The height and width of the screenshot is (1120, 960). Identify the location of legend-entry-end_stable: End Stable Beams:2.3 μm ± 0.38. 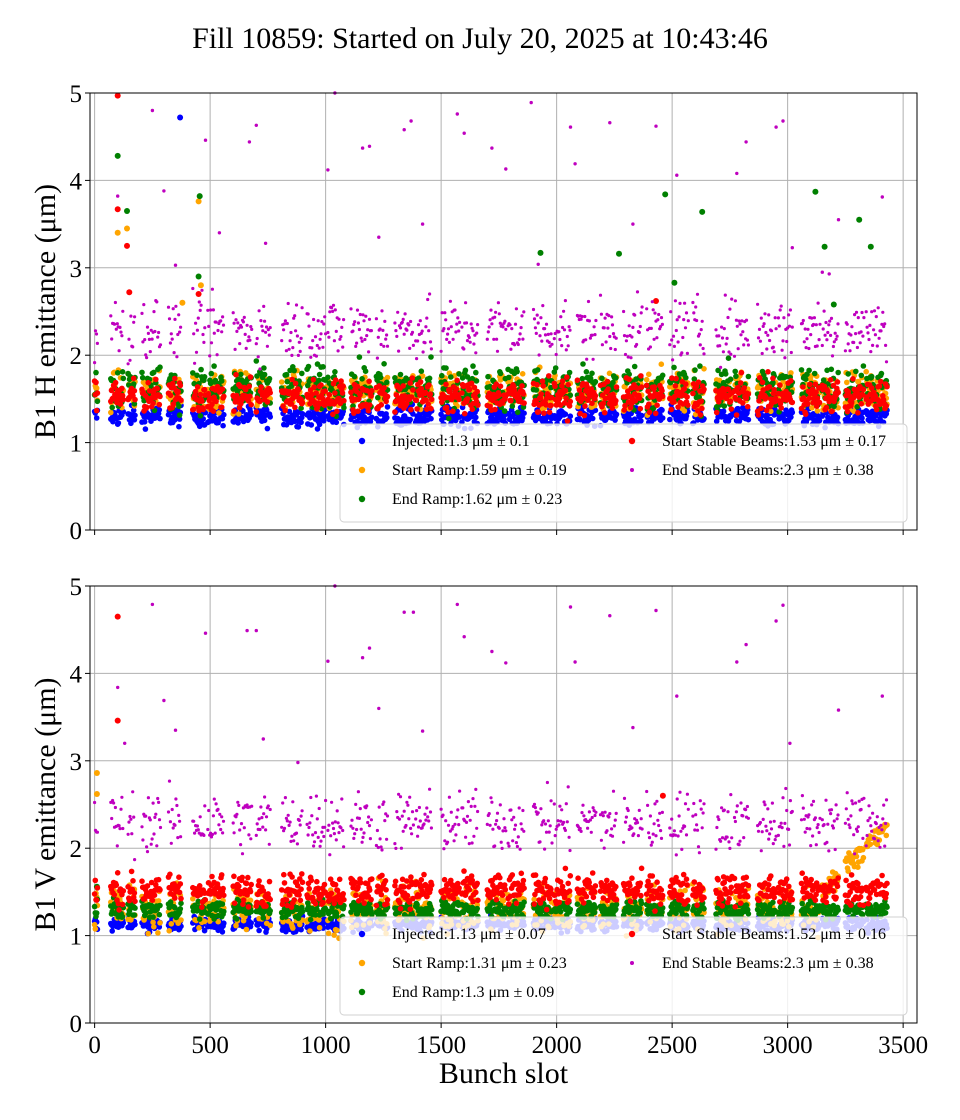
(768, 470).